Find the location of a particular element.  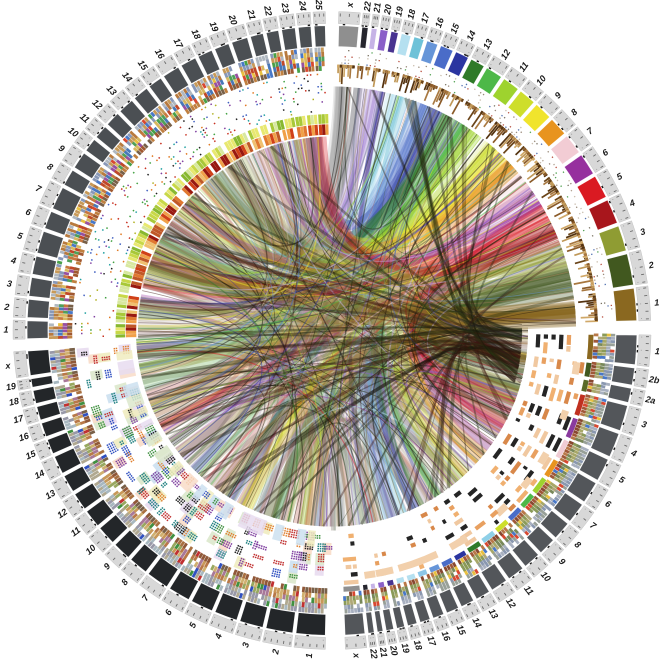

chromosome-label-bottom-right-11: 11 is located at coordinates (529, 590).